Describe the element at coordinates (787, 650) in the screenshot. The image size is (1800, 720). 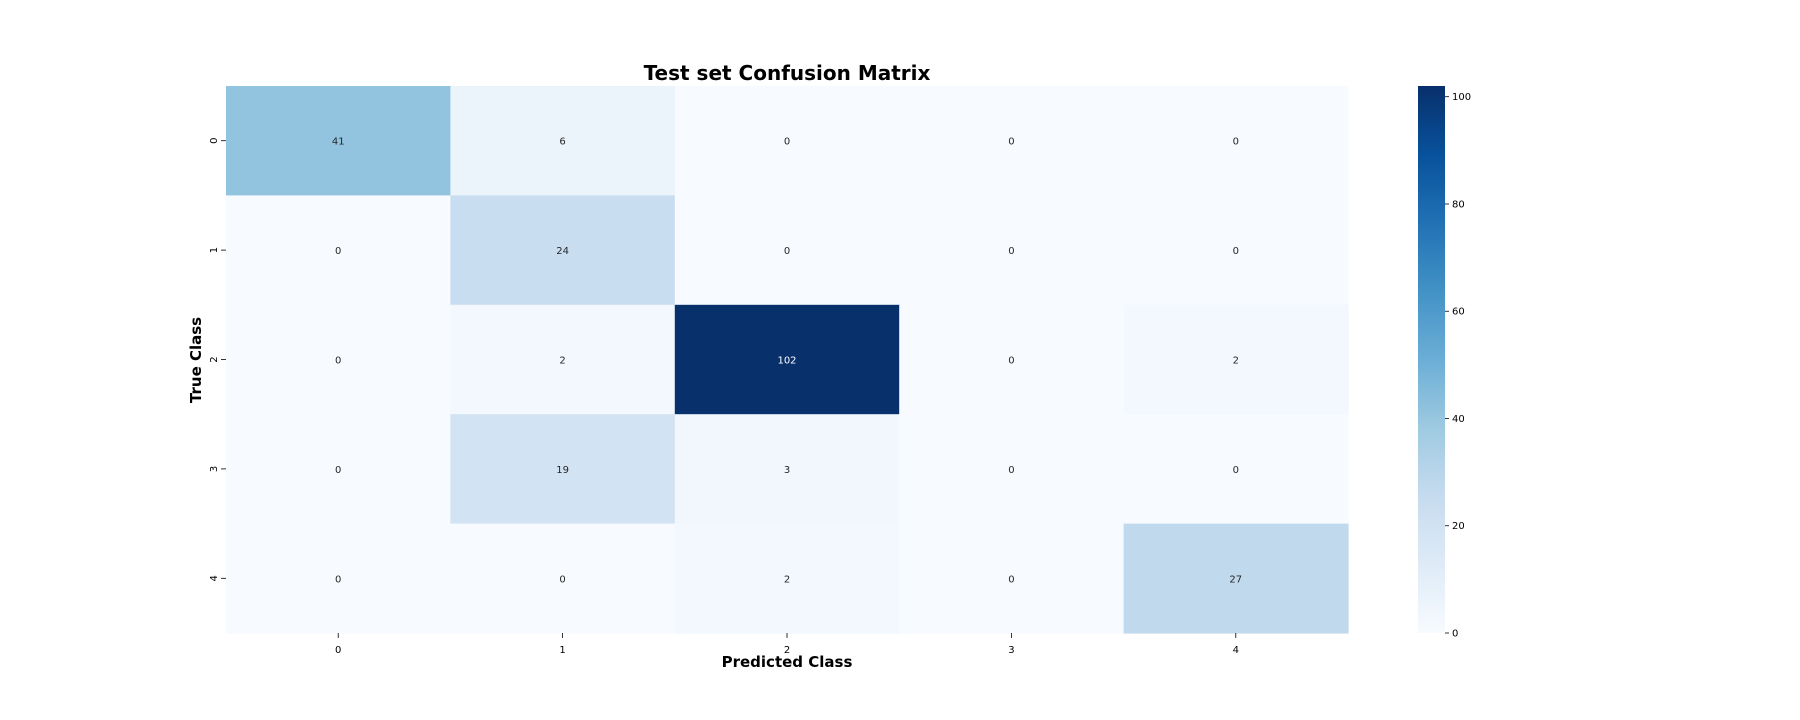
I see `x-tick-label: 2` at that location.